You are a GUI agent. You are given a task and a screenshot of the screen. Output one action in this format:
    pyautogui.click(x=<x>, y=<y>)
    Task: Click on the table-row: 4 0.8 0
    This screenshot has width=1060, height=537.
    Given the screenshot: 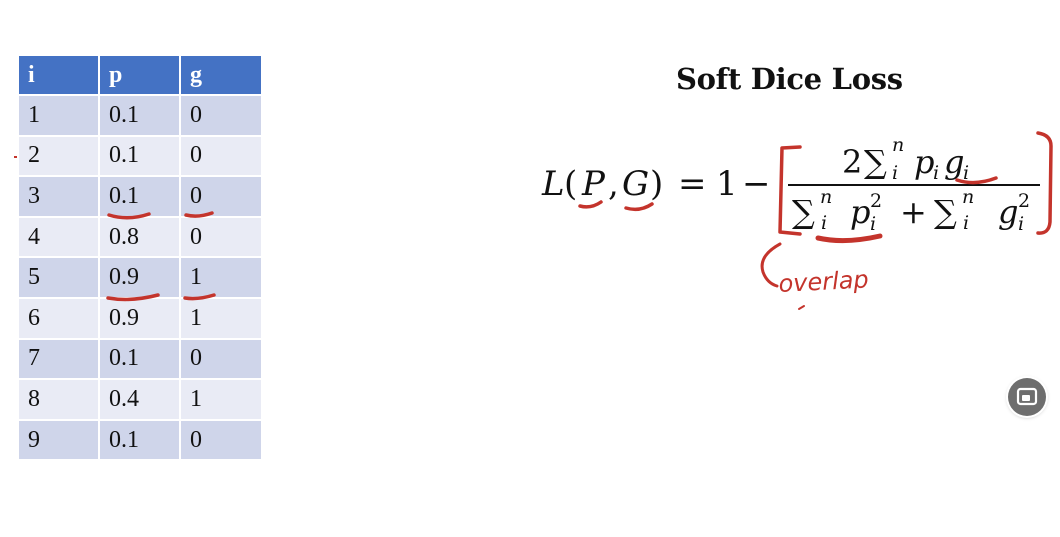 What is the action you would take?
    pyautogui.click(x=141, y=238)
    